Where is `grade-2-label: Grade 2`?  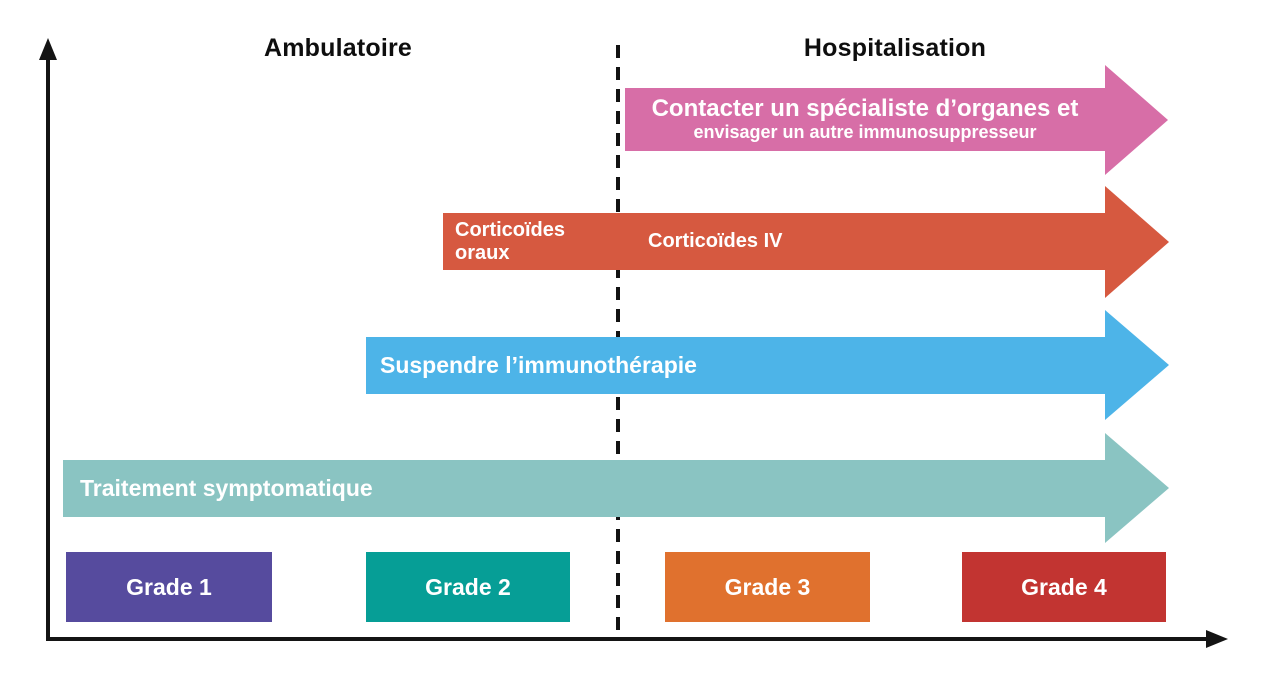 grade-2-label: Grade 2 is located at coordinates (468, 586).